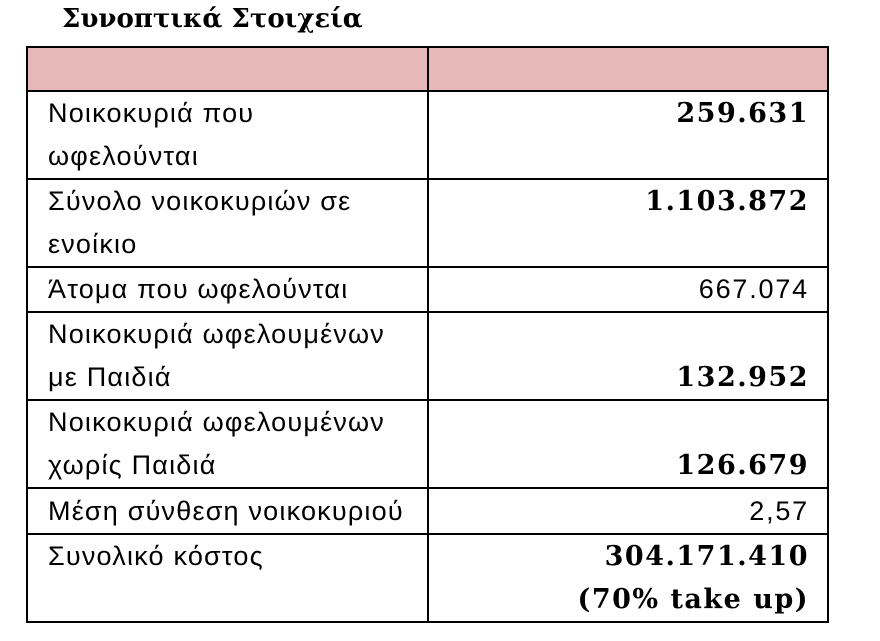 The height and width of the screenshot is (641, 880). Describe the element at coordinates (227, 578) in the screenshot. I see `label: Συνολικό κόστος` at that location.